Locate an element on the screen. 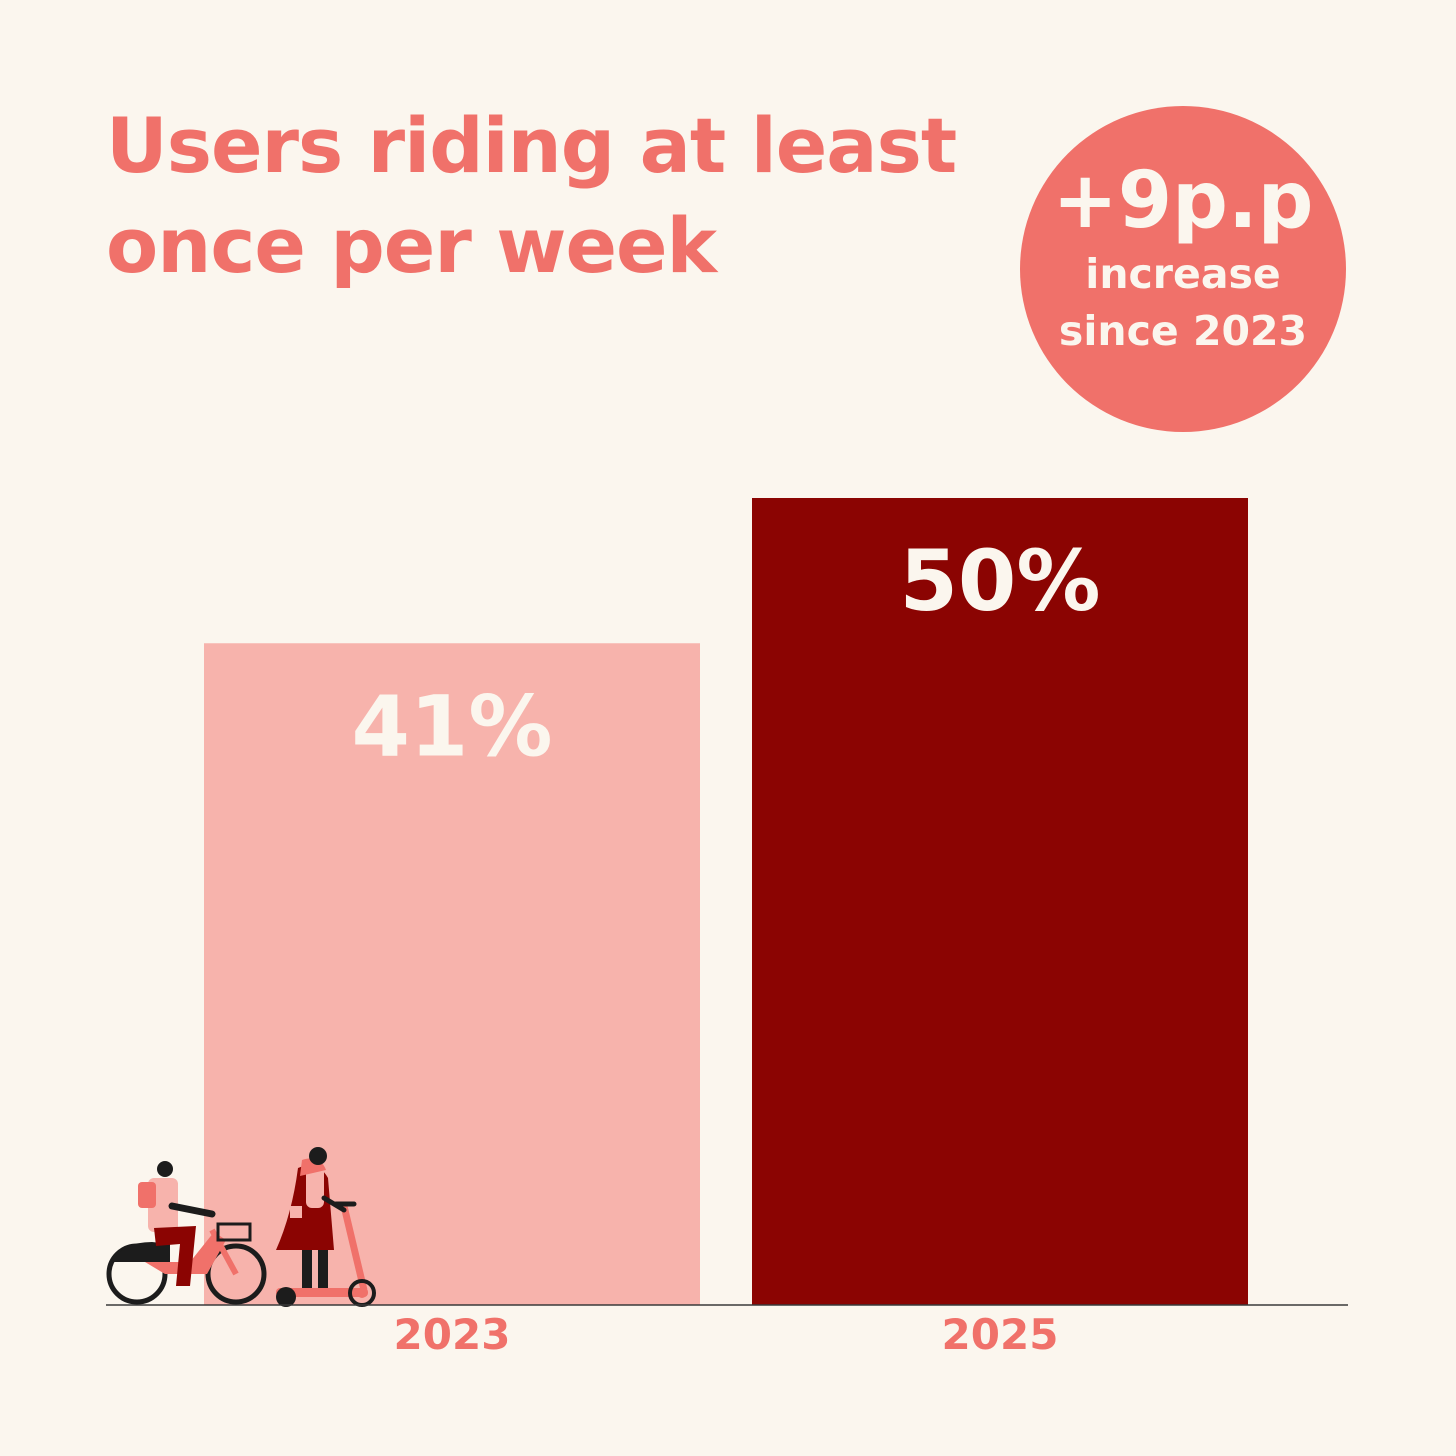 Image resolution: width=1456 pixels, height=1456 pixels. bar-value-label-2023: 41% is located at coordinates (451, 726).